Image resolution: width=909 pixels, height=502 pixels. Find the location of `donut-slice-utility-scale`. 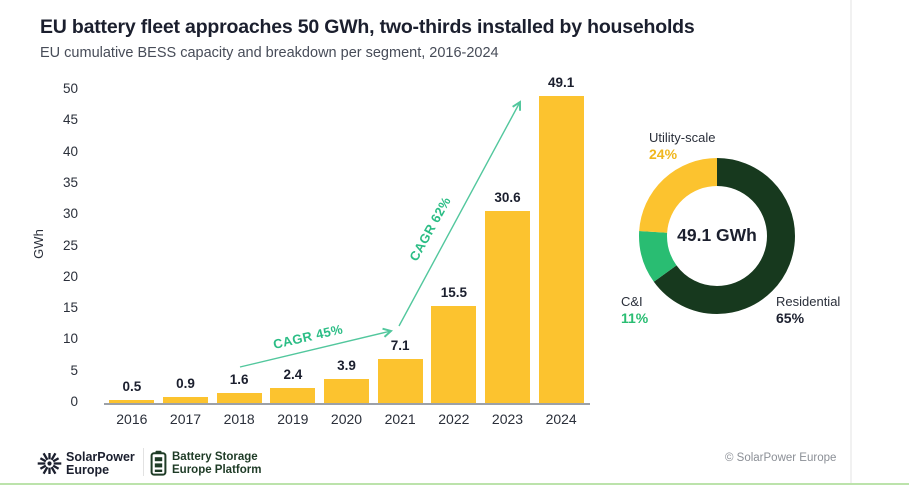

donut-slice-utility-scale is located at coordinates (717, 236).